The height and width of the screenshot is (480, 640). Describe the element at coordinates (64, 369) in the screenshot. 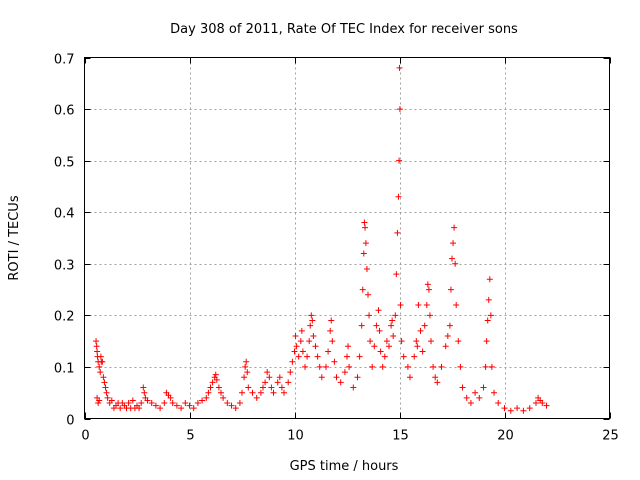

I see `y-tick-label: 0.1` at that location.